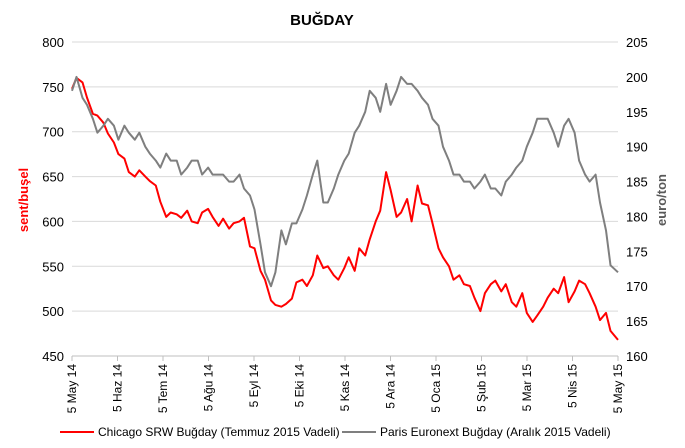 The height and width of the screenshot is (448, 685). I want to click on x-tick-label: 5 Eyl 14, so click(254, 386).